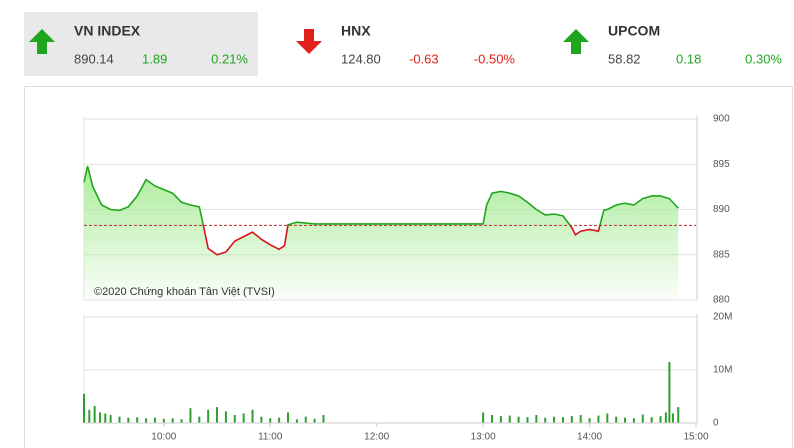 This screenshot has width=794, height=448. What do you see at coordinates (184, 292) in the screenshot?
I see `watermark: ©2020 Chứng khoán Tân Việt (TVSI)` at bounding box center [184, 292].